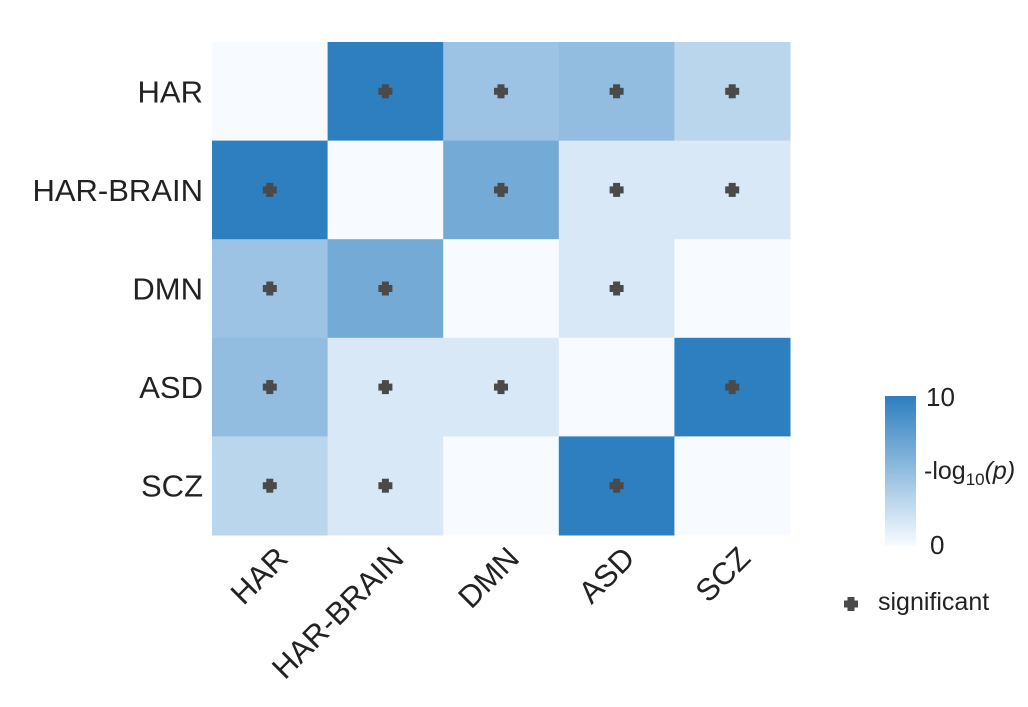 This screenshot has width=1028, height=707. What do you see at coordinates (501, 387) in the screenshot?
I see `significance-marker-asd-dmn` at bounding box center [501, 387].